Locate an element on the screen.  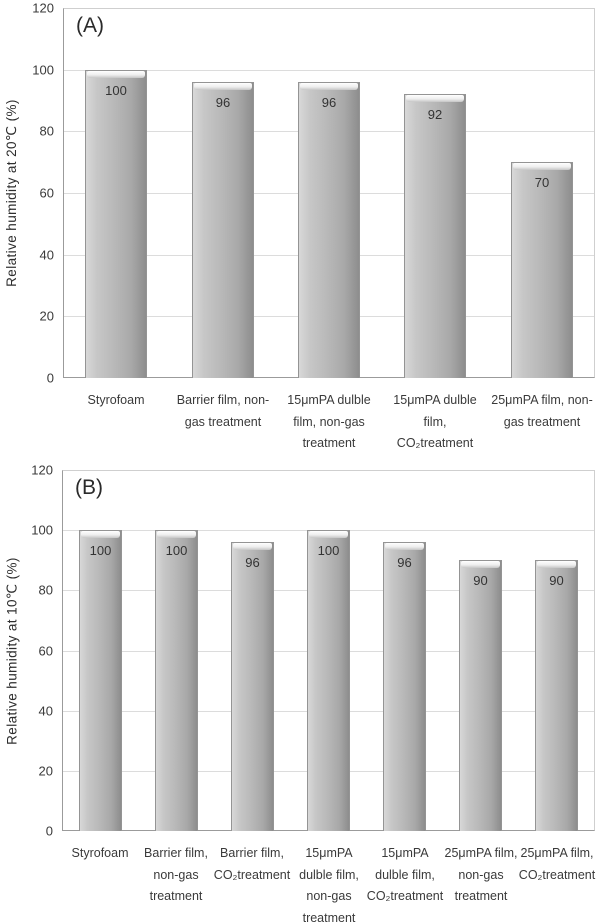
x-axis-category-label: Barrier film, CO₂treatment is located at coordinates (252, 864).